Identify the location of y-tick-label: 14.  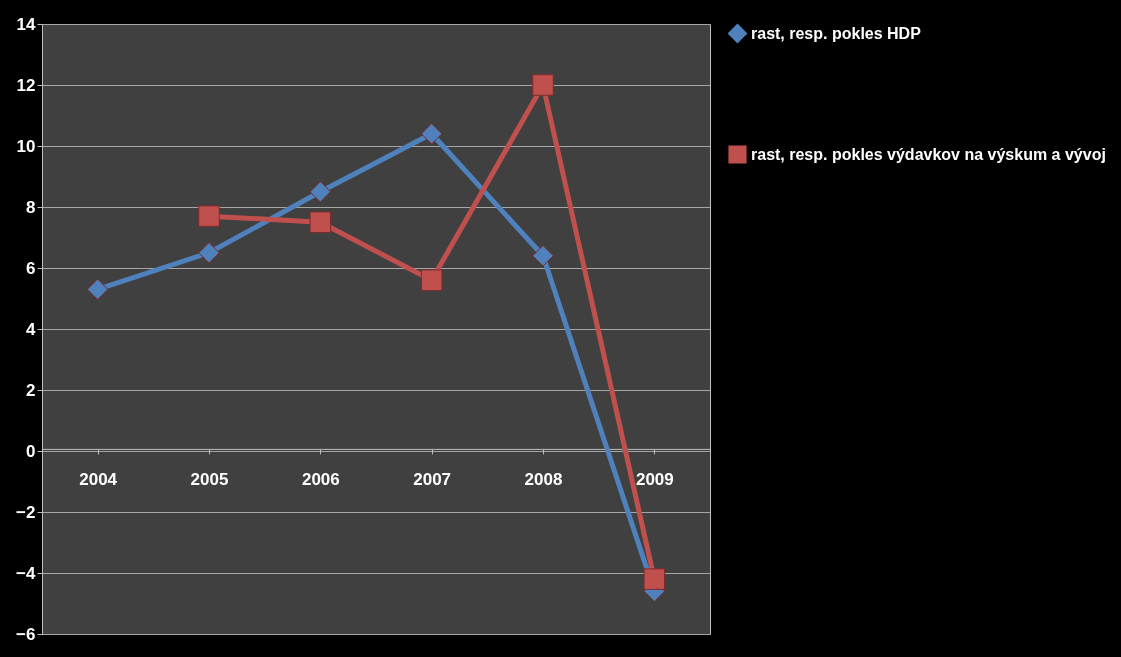
(26, 24).